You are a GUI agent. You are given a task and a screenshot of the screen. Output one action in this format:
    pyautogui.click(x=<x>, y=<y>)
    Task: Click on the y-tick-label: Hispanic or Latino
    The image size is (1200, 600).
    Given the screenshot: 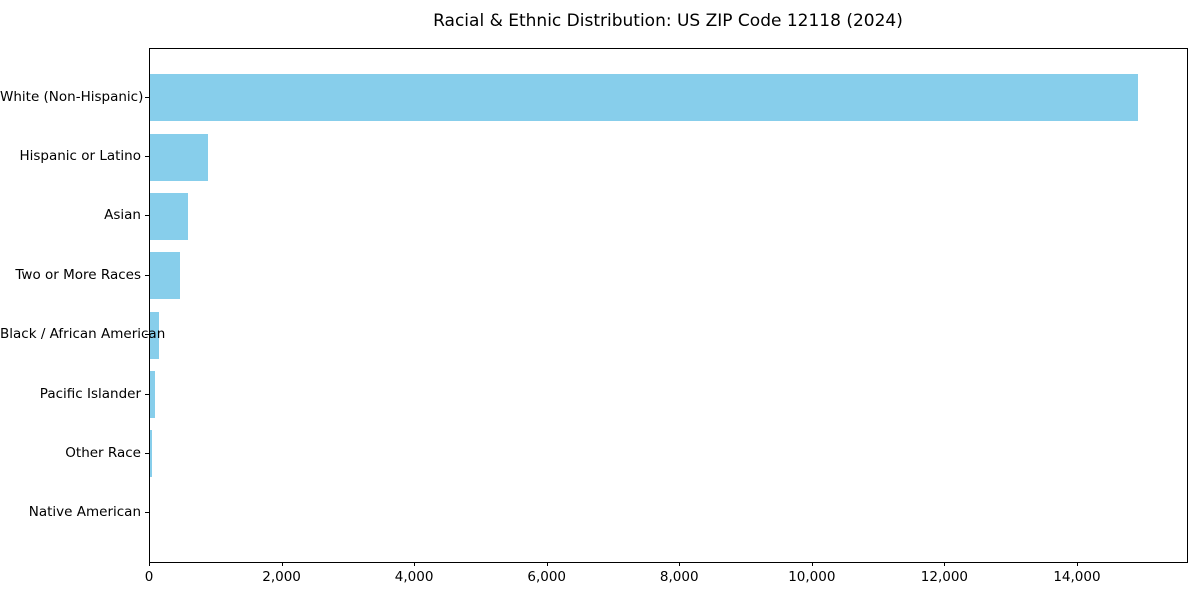 What is the action you would take?
    pyautogui.click(x=80, y=156)
    